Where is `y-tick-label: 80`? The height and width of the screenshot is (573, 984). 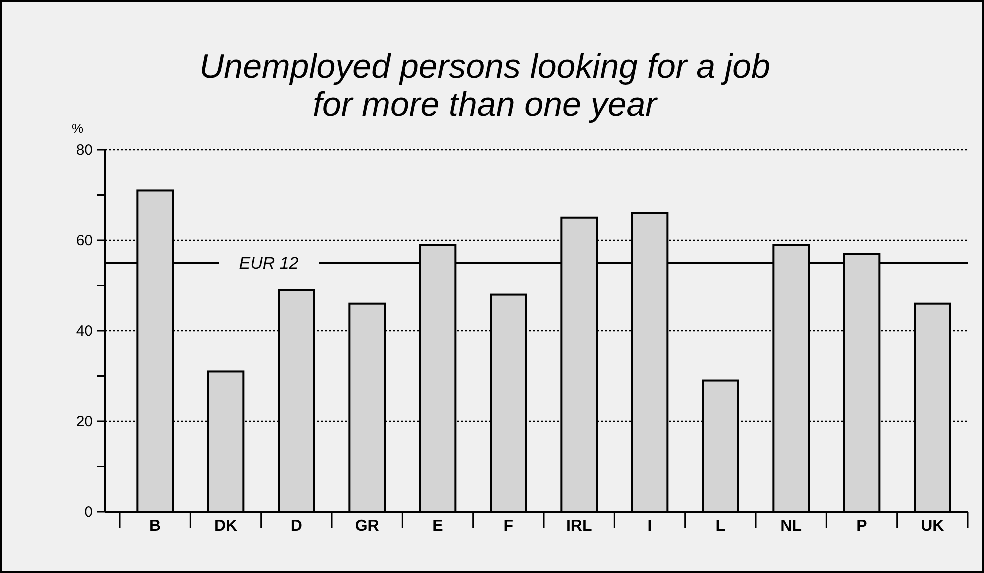 y-tick-label: 80 is located at coordinates (84, 150).